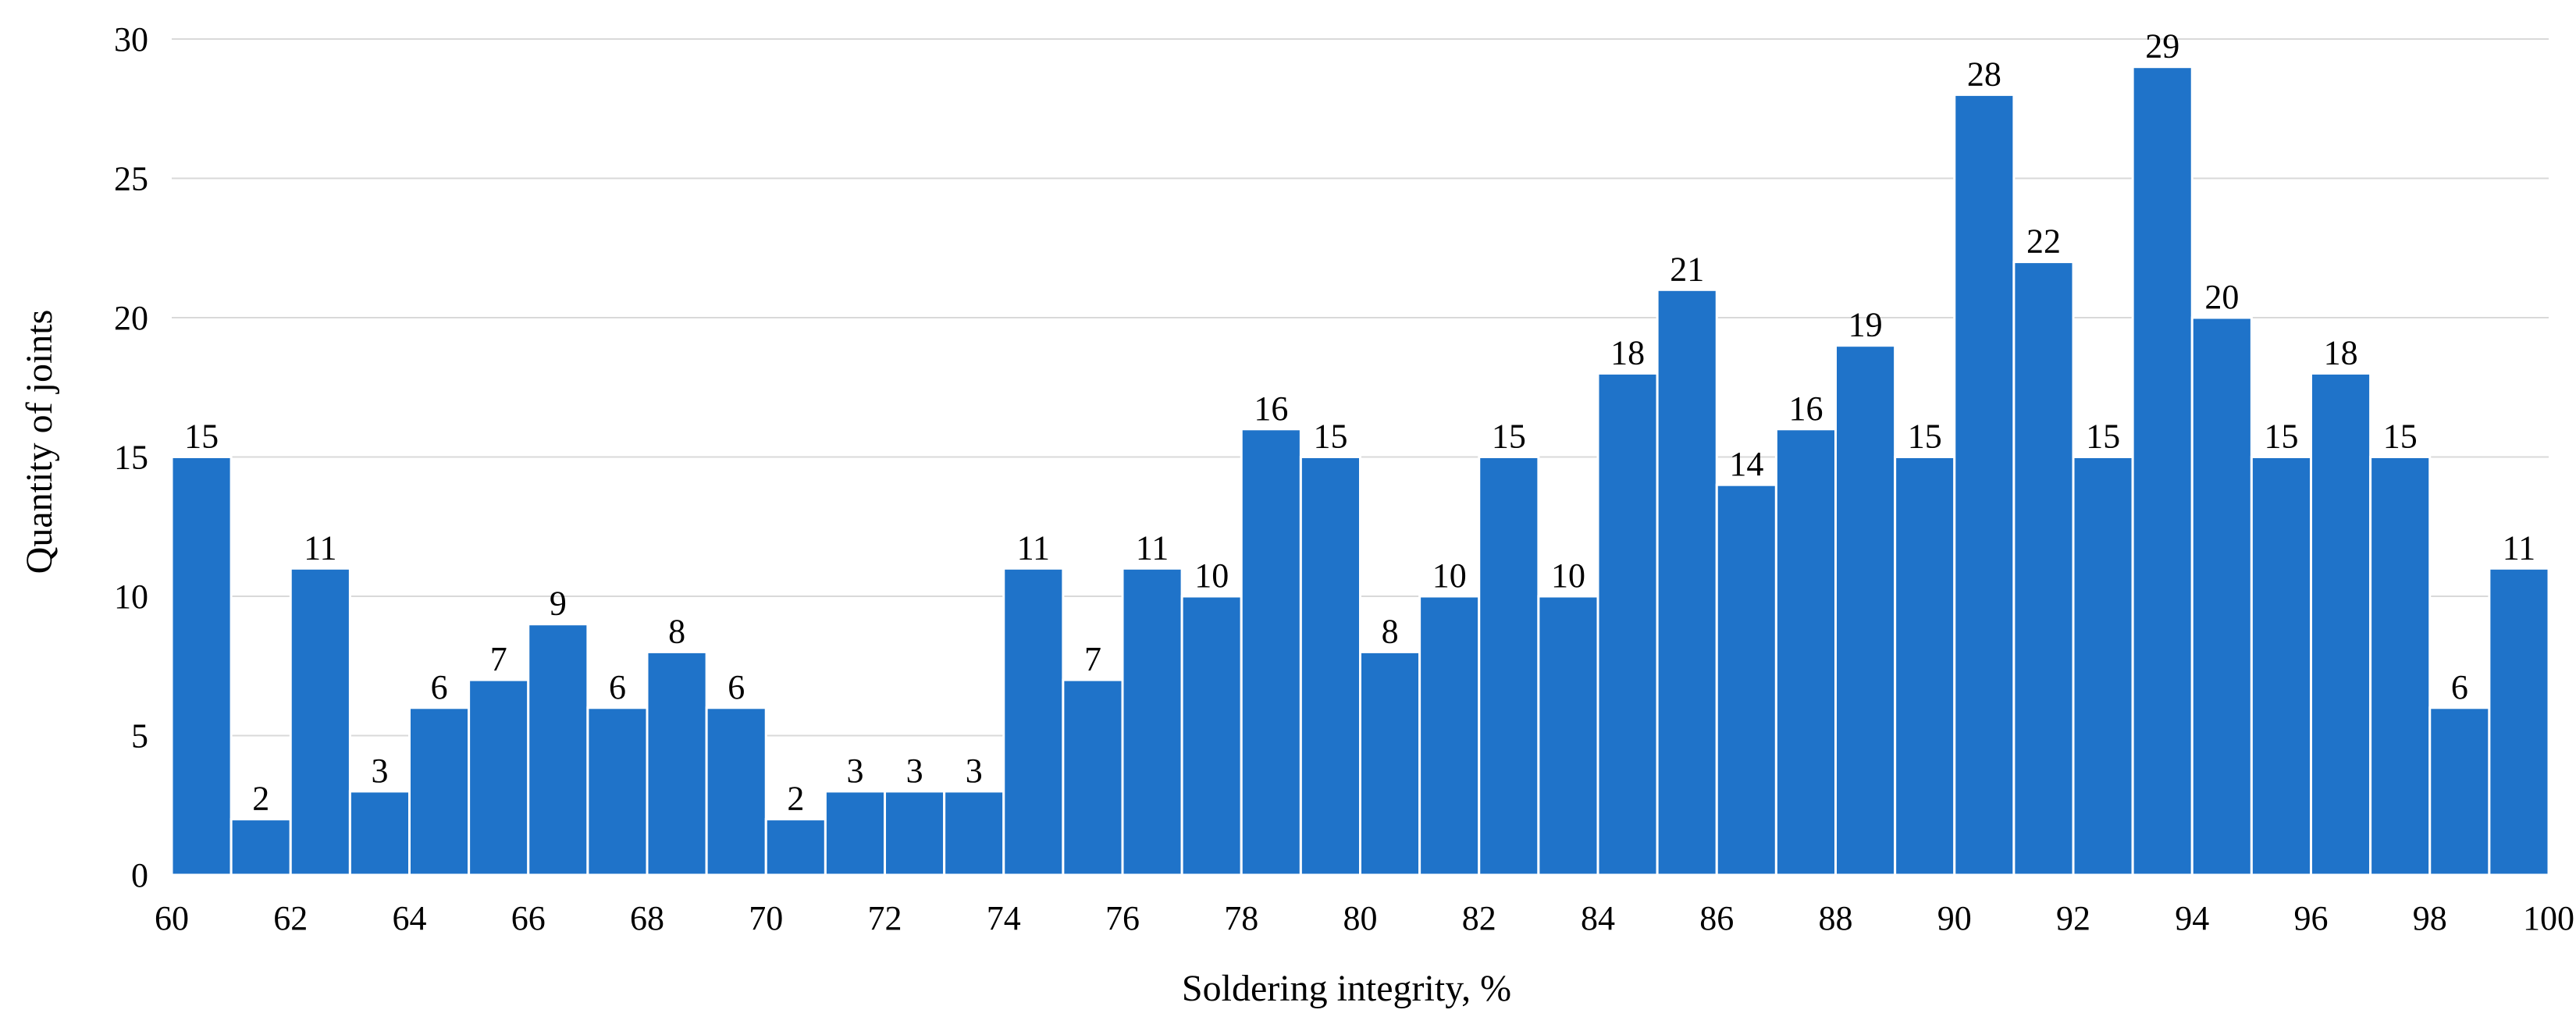 This screenshot has height=1024, width=2576. Describe the element at coordinates (885, 918) in the screenshot. I see `x-tick-label: 72` at that location.